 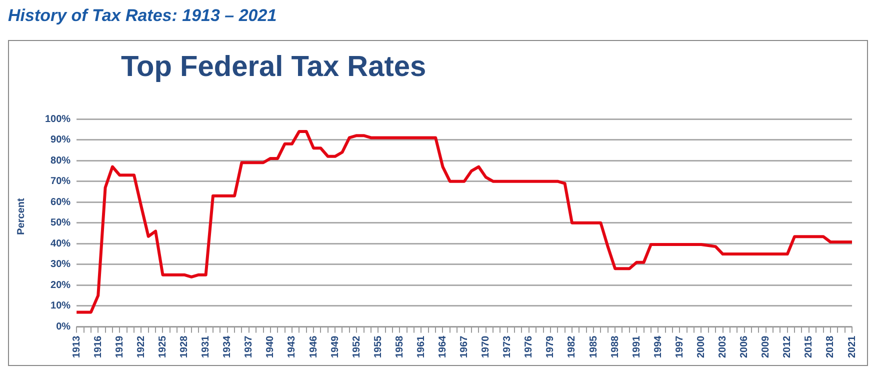 I want to click on x-tick-label: 1970, so click(x=486, y=346).